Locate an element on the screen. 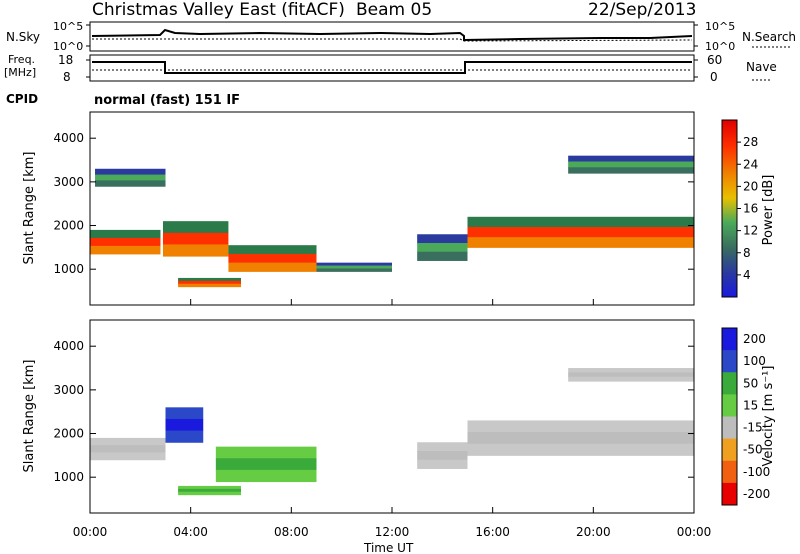 The width and height of the screenshot is (800, 554). power-cbar-label-4: 20 is located at coordinates (750, 186).